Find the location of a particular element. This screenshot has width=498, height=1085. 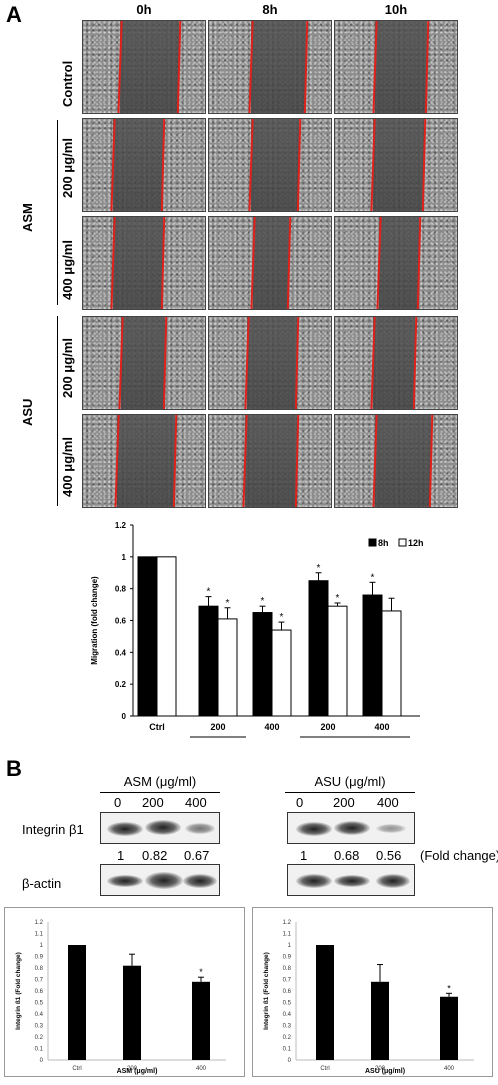

actin-label: β-actin is located at coordinates (42, 883).